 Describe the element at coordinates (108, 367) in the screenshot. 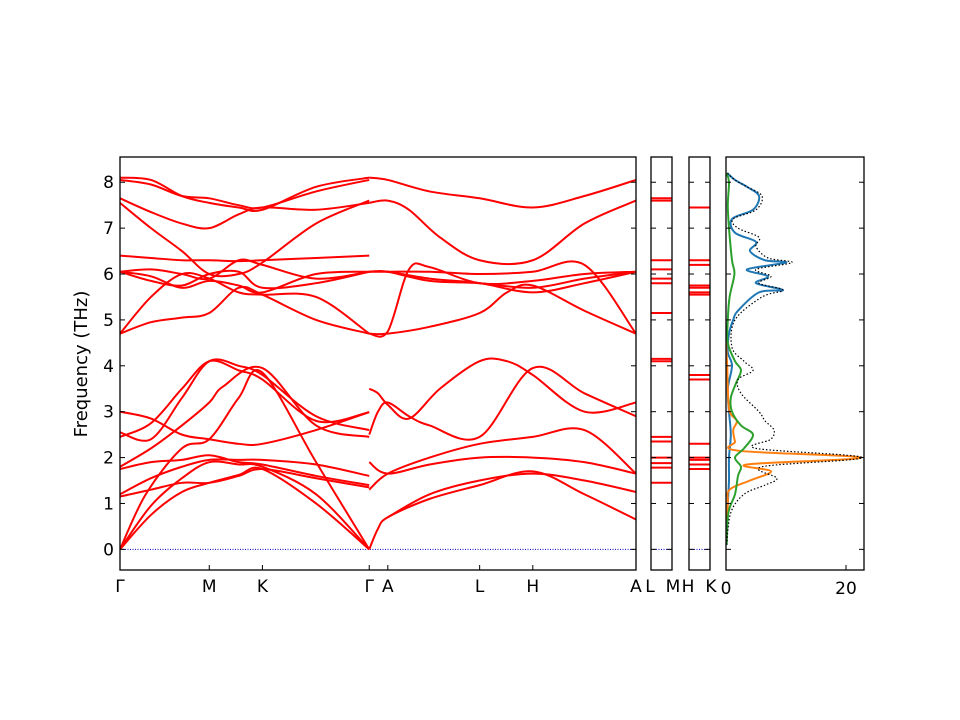

I see `y-tick-label: 4` at that location.